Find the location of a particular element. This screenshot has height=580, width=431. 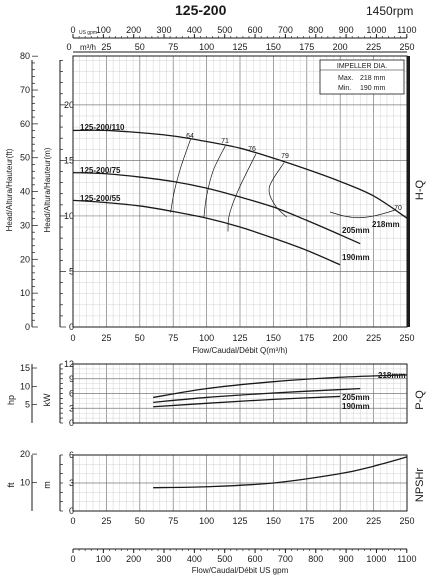

npsh-x-tick-label: 125 is located at coordinates (239, 521).